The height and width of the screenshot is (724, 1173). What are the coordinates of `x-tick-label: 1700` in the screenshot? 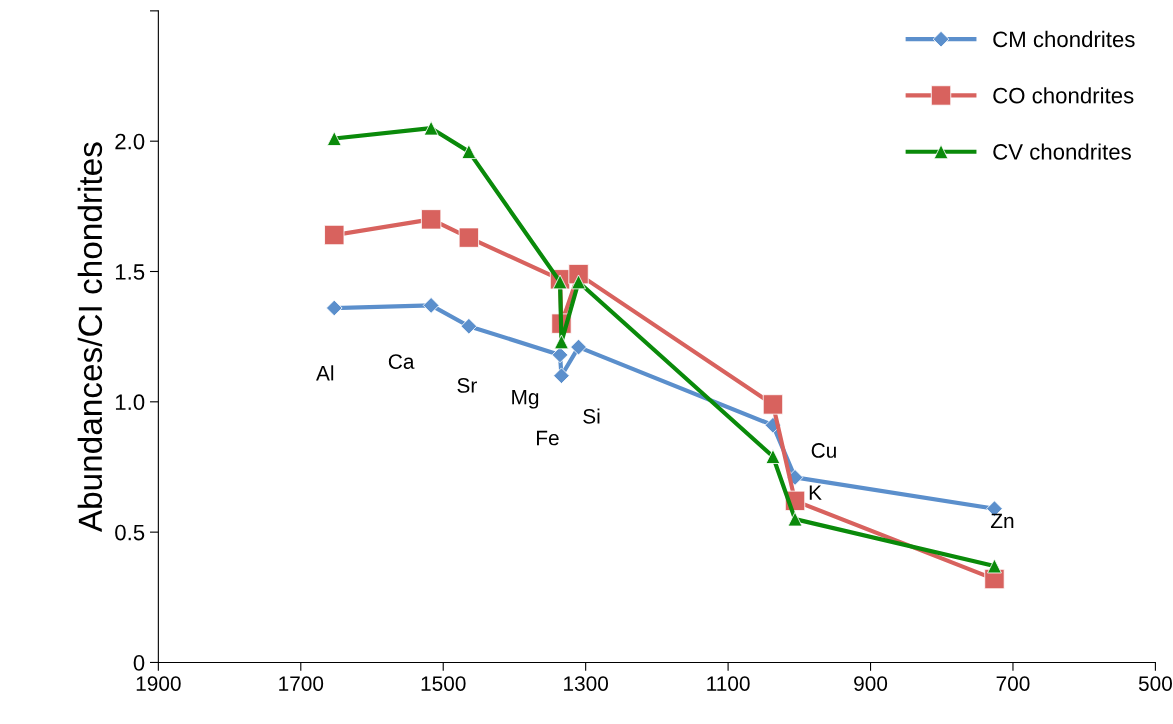 It's located at (301, 683).